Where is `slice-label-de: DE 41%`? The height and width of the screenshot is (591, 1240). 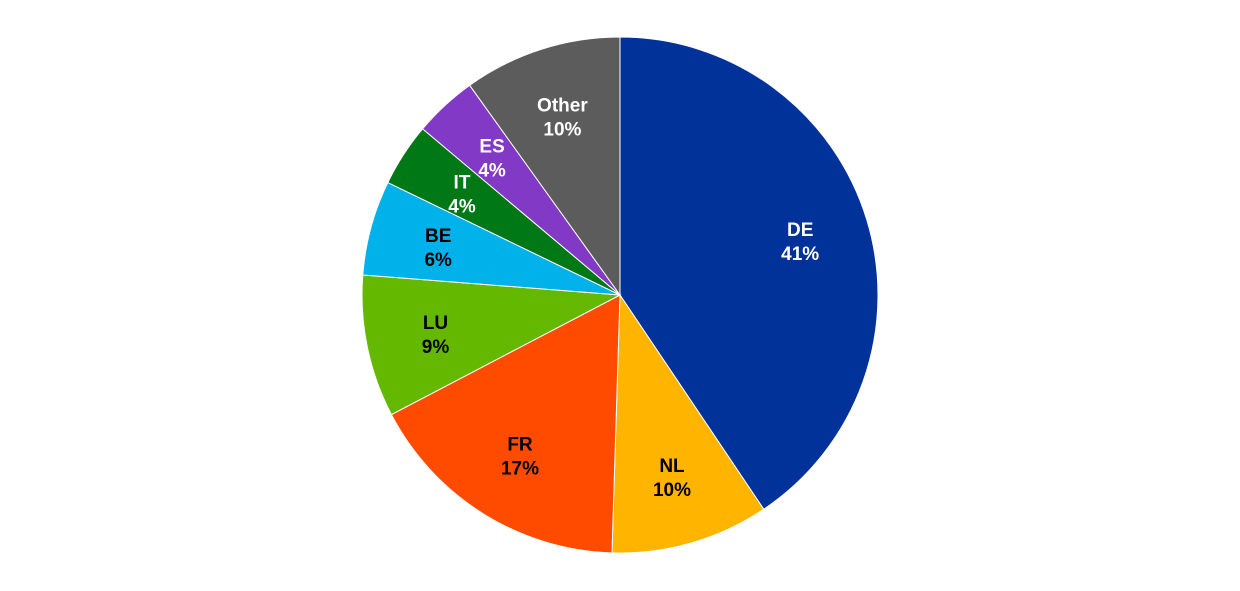 slice-label-de: DE 41% is located at coordinates (800, 242).